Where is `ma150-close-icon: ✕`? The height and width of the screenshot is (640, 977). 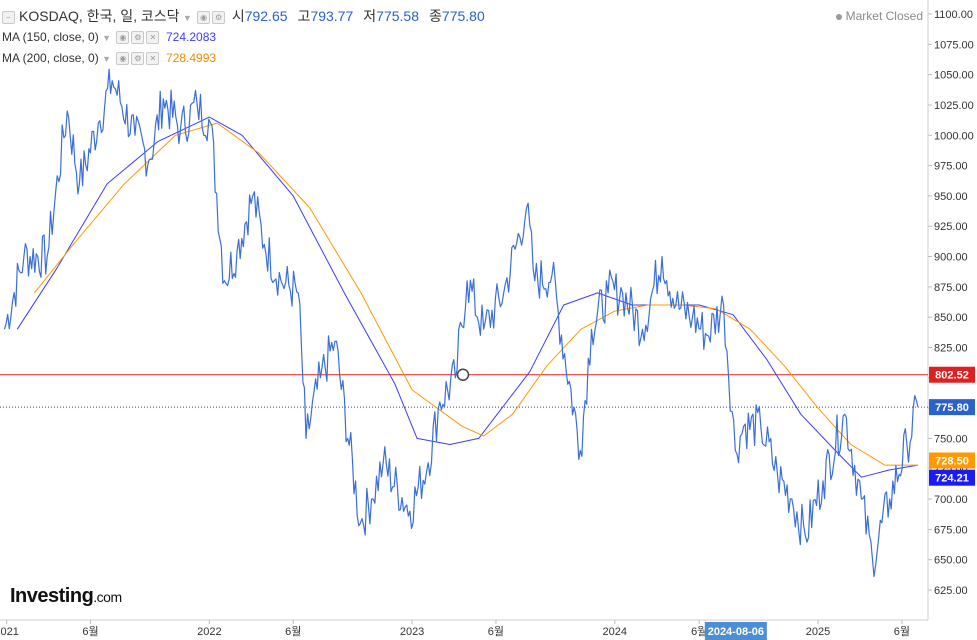 ma150-close-icon: ✕ is located at coordinates (153, 38).